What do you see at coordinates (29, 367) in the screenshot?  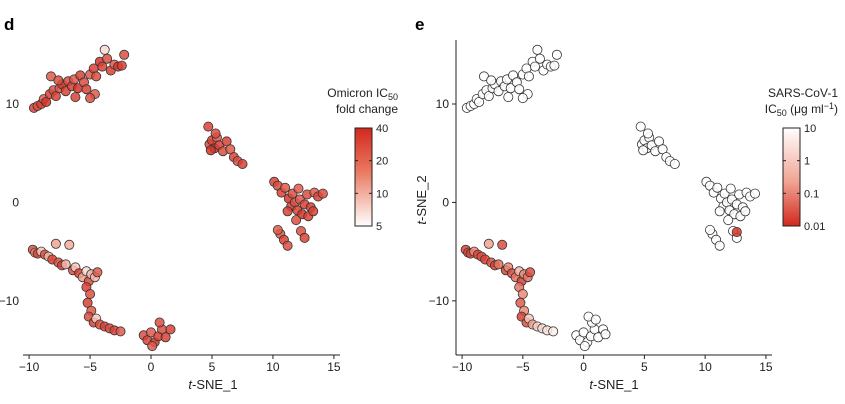 I see `x-tick-label: −10` at bounding box center [29, 367].